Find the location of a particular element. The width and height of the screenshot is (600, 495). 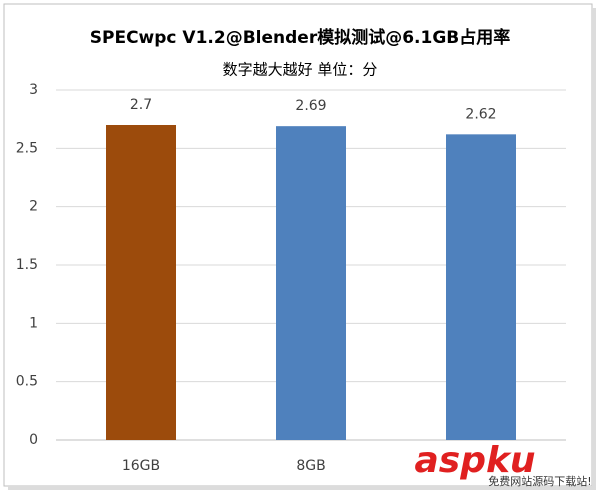

y-tick-label: 1.5 is located at coordinates (27, 265).